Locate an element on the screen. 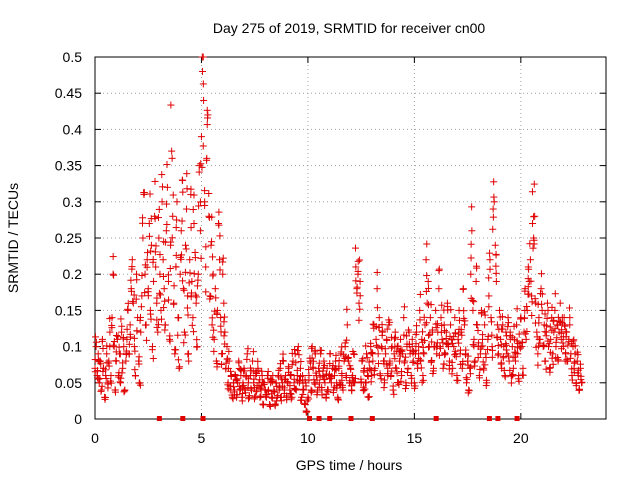 Image resolution: width=640 pixels, height=480 pixels. y-tick-label: 0.3 is located at coordinates (73, 202).